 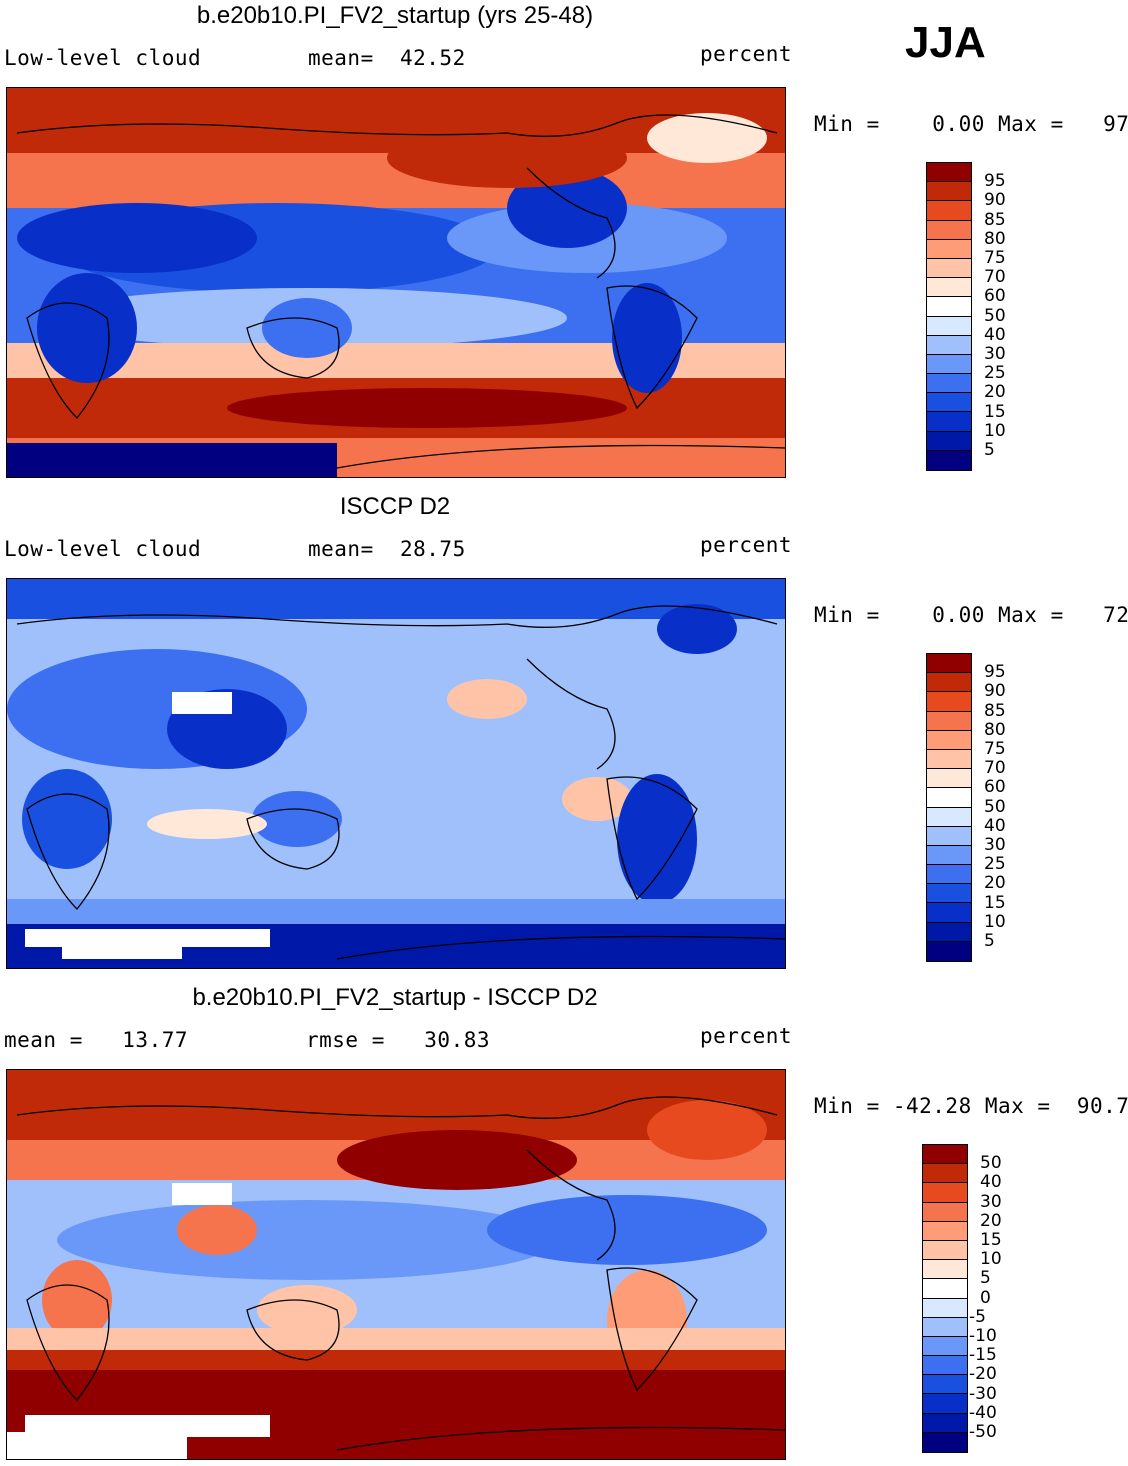 What do you see at coordinates (395, 506) in the screenshot?
I see `panel2-title: ISCCP D2` at bounding box center [395, 506].